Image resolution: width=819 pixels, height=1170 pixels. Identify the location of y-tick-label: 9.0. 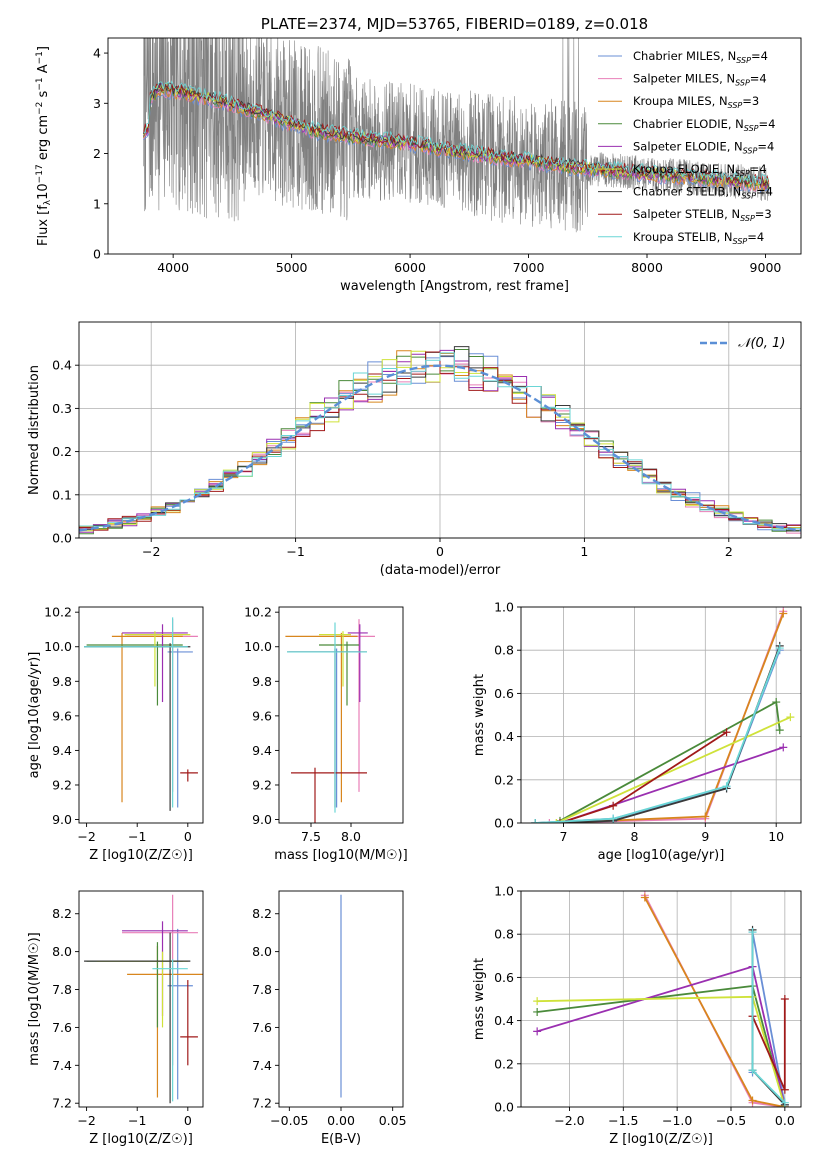
(62, 819).